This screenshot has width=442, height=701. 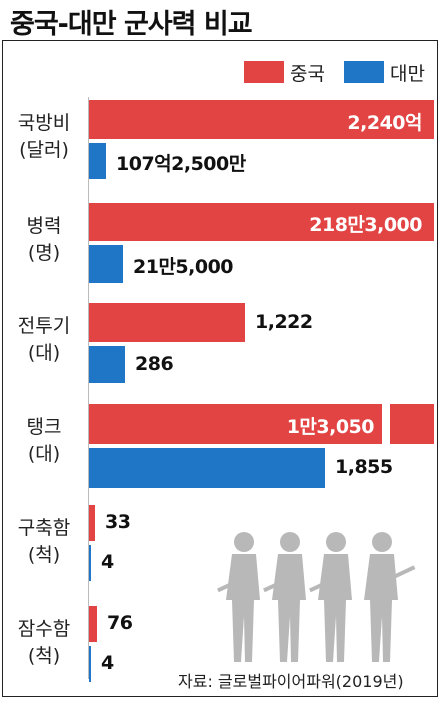 What do you see at coordinates (291, 681) in the screenshot?
I see `source-note: 자료: 글로벌파이어파워(2019년)` at bounding box center [291, 681].